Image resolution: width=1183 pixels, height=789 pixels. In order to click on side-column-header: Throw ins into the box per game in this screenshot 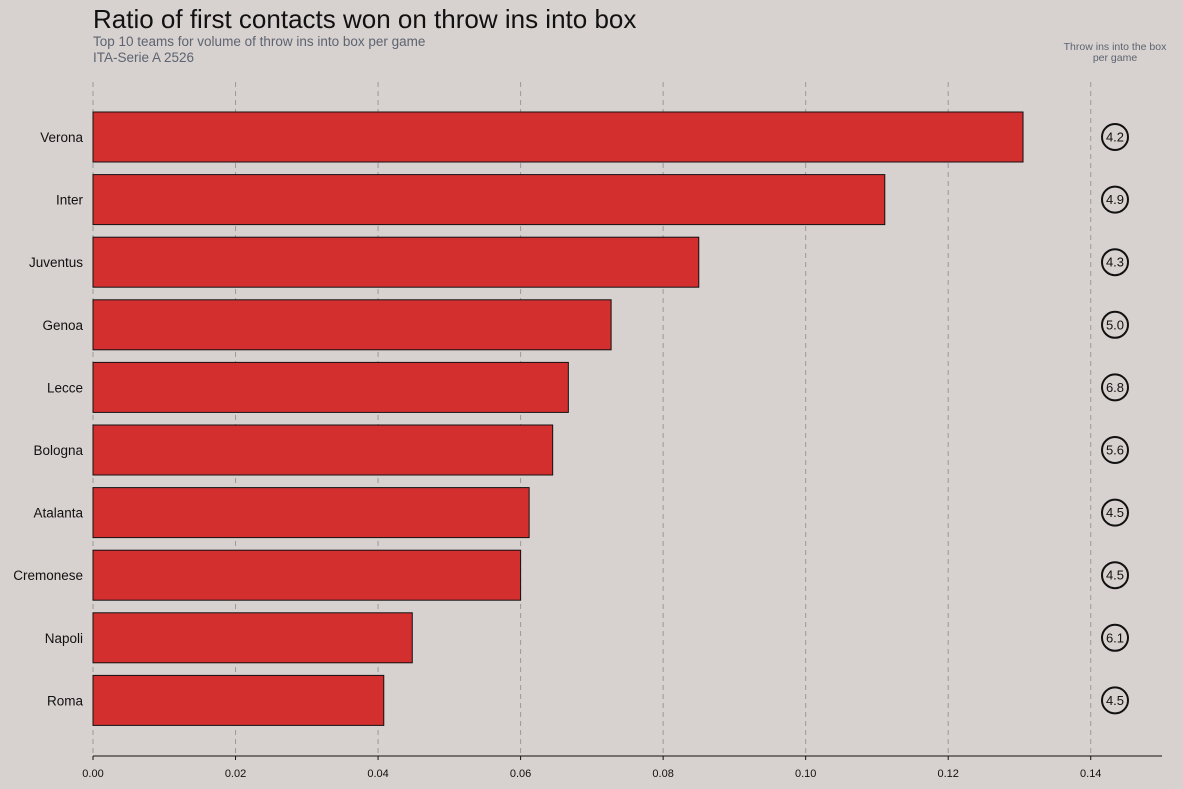, I will do `click(1115, 53)`.